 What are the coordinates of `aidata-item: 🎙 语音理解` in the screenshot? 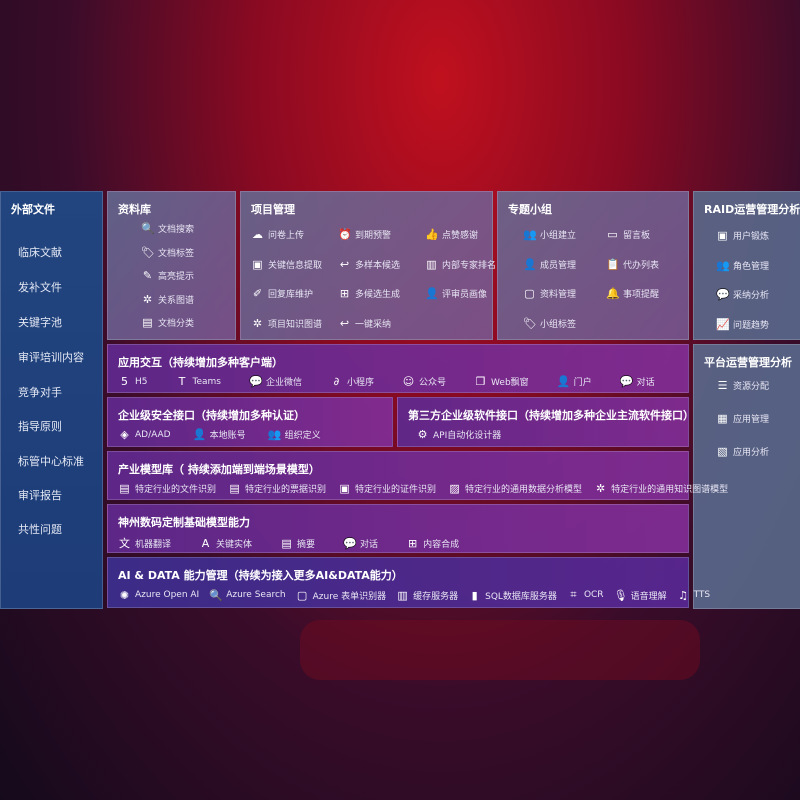 It's located at (640, 595).